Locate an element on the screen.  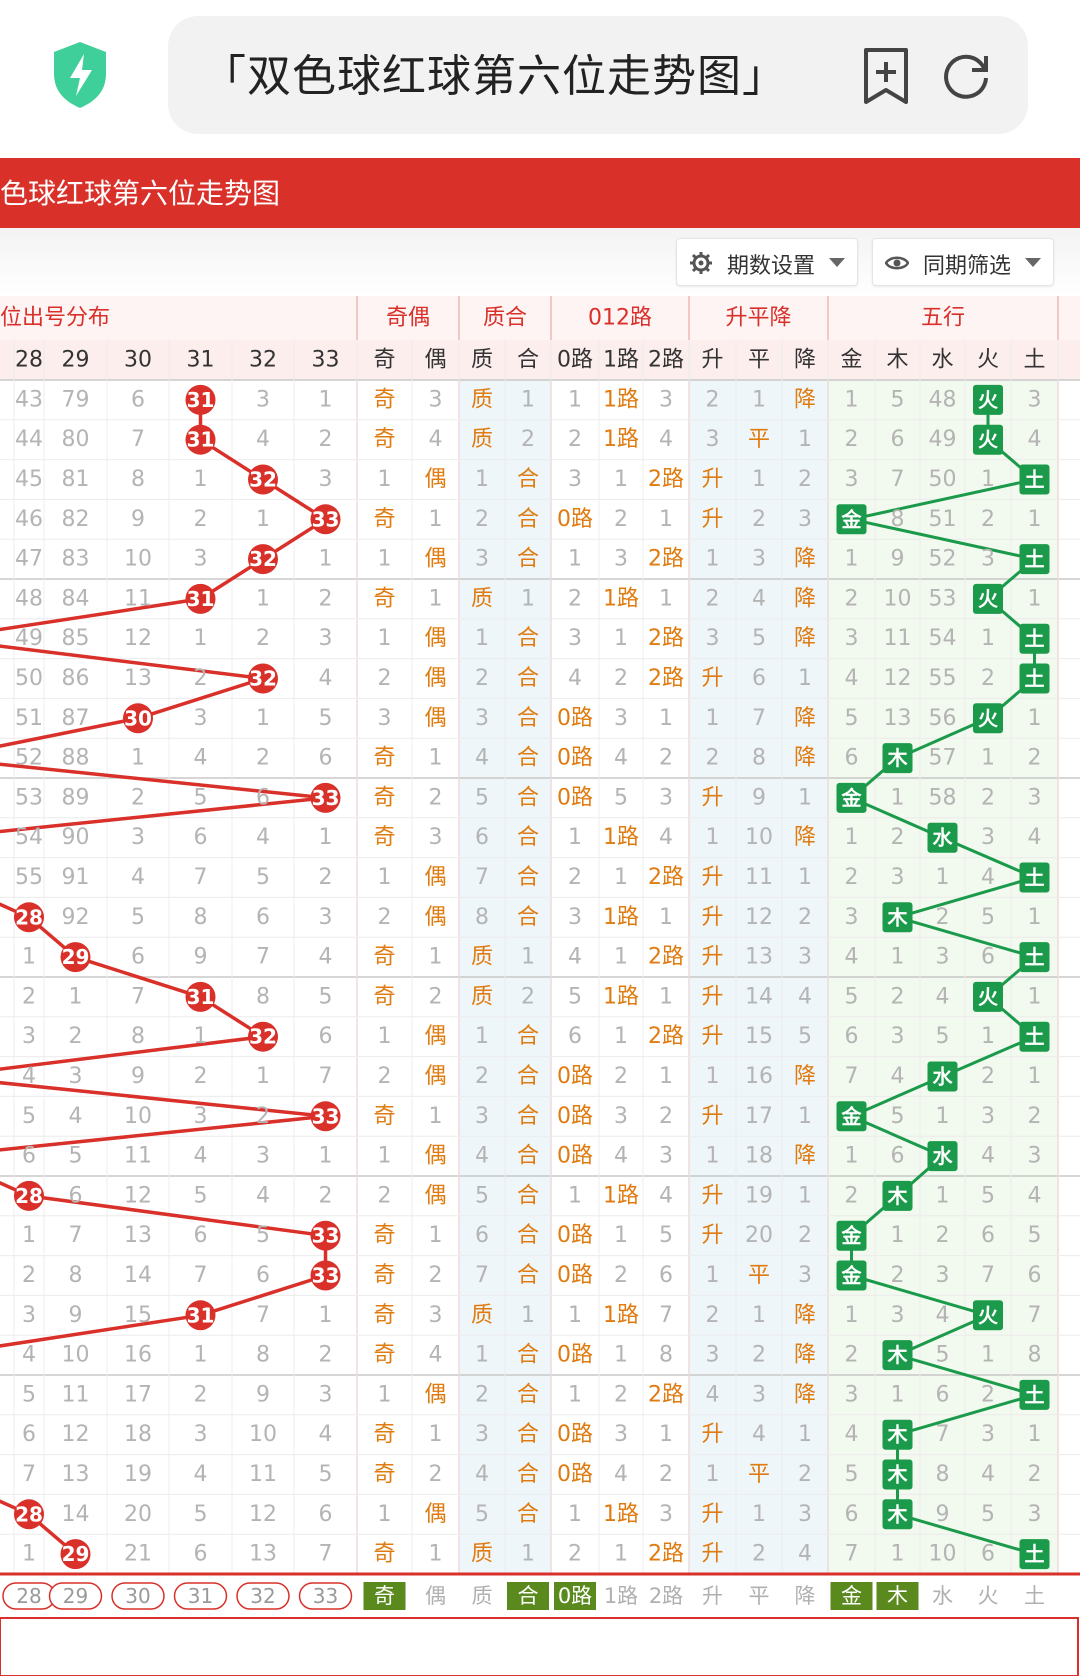
omission-count: 7 is located at coordinates (201, 877).